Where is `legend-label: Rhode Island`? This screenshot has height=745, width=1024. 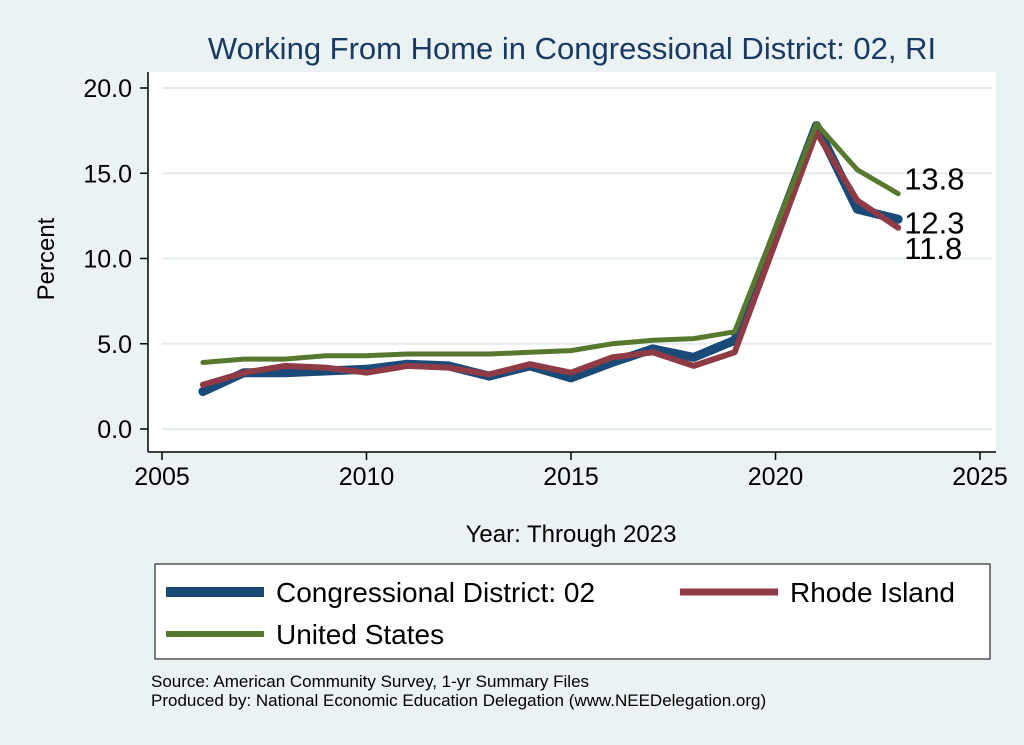 legend-label: Rhode Island is located at coordinates (872, 592).